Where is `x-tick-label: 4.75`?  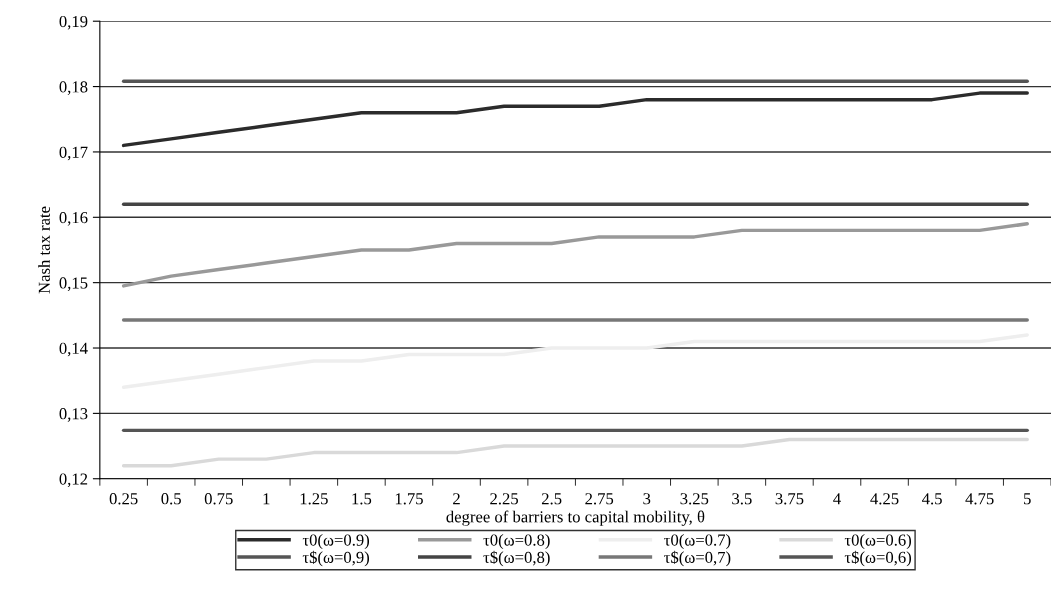
x-tick-label: 4.75 is located at coordinates (979, 499).